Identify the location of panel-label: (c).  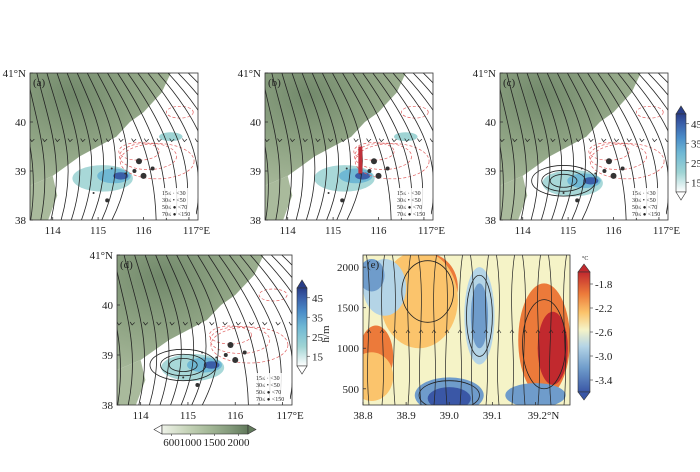
(509, 83).